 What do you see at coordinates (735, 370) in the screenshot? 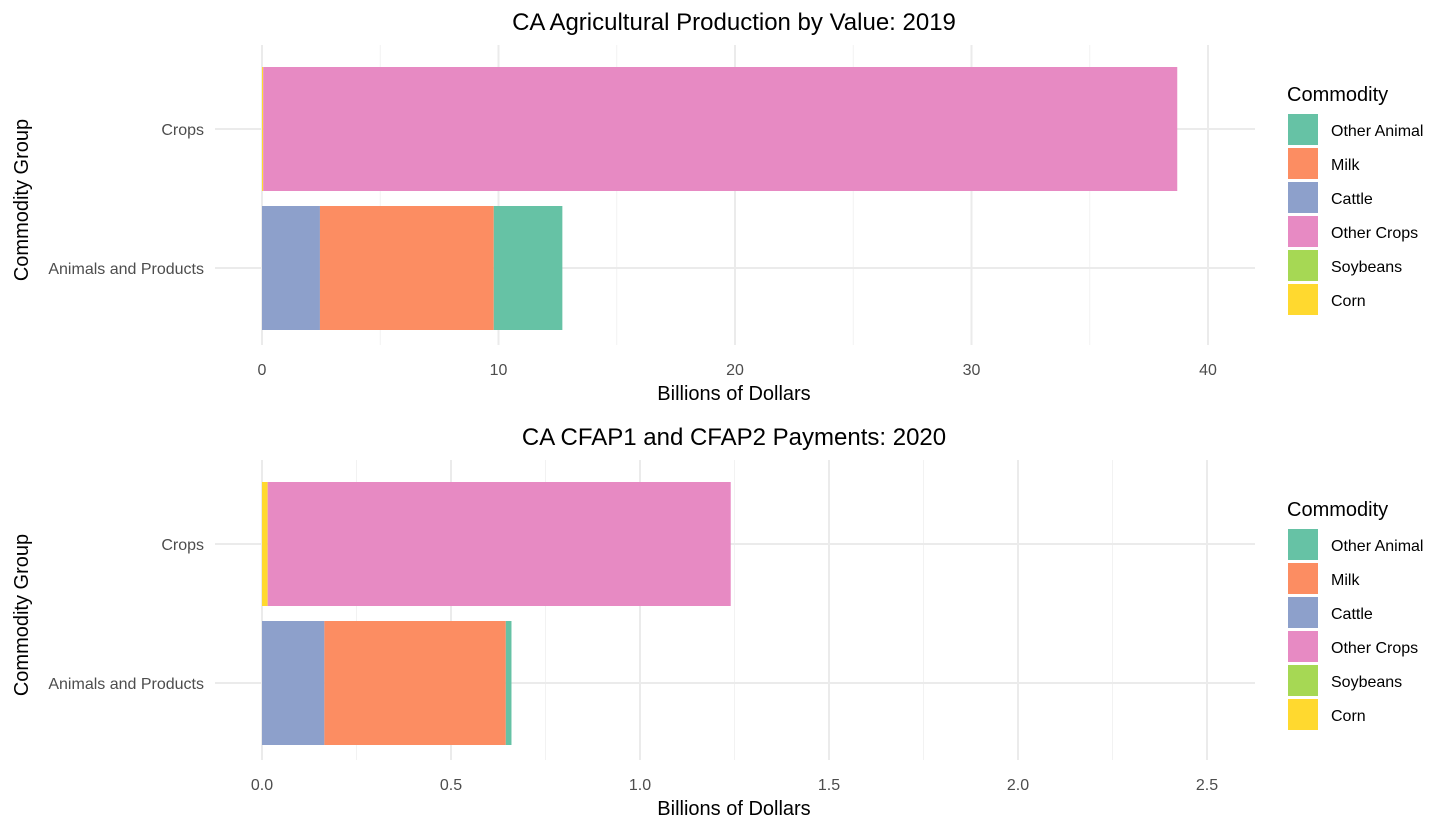
I see `x-tick-label: 20` at bounding box center [735, 370].